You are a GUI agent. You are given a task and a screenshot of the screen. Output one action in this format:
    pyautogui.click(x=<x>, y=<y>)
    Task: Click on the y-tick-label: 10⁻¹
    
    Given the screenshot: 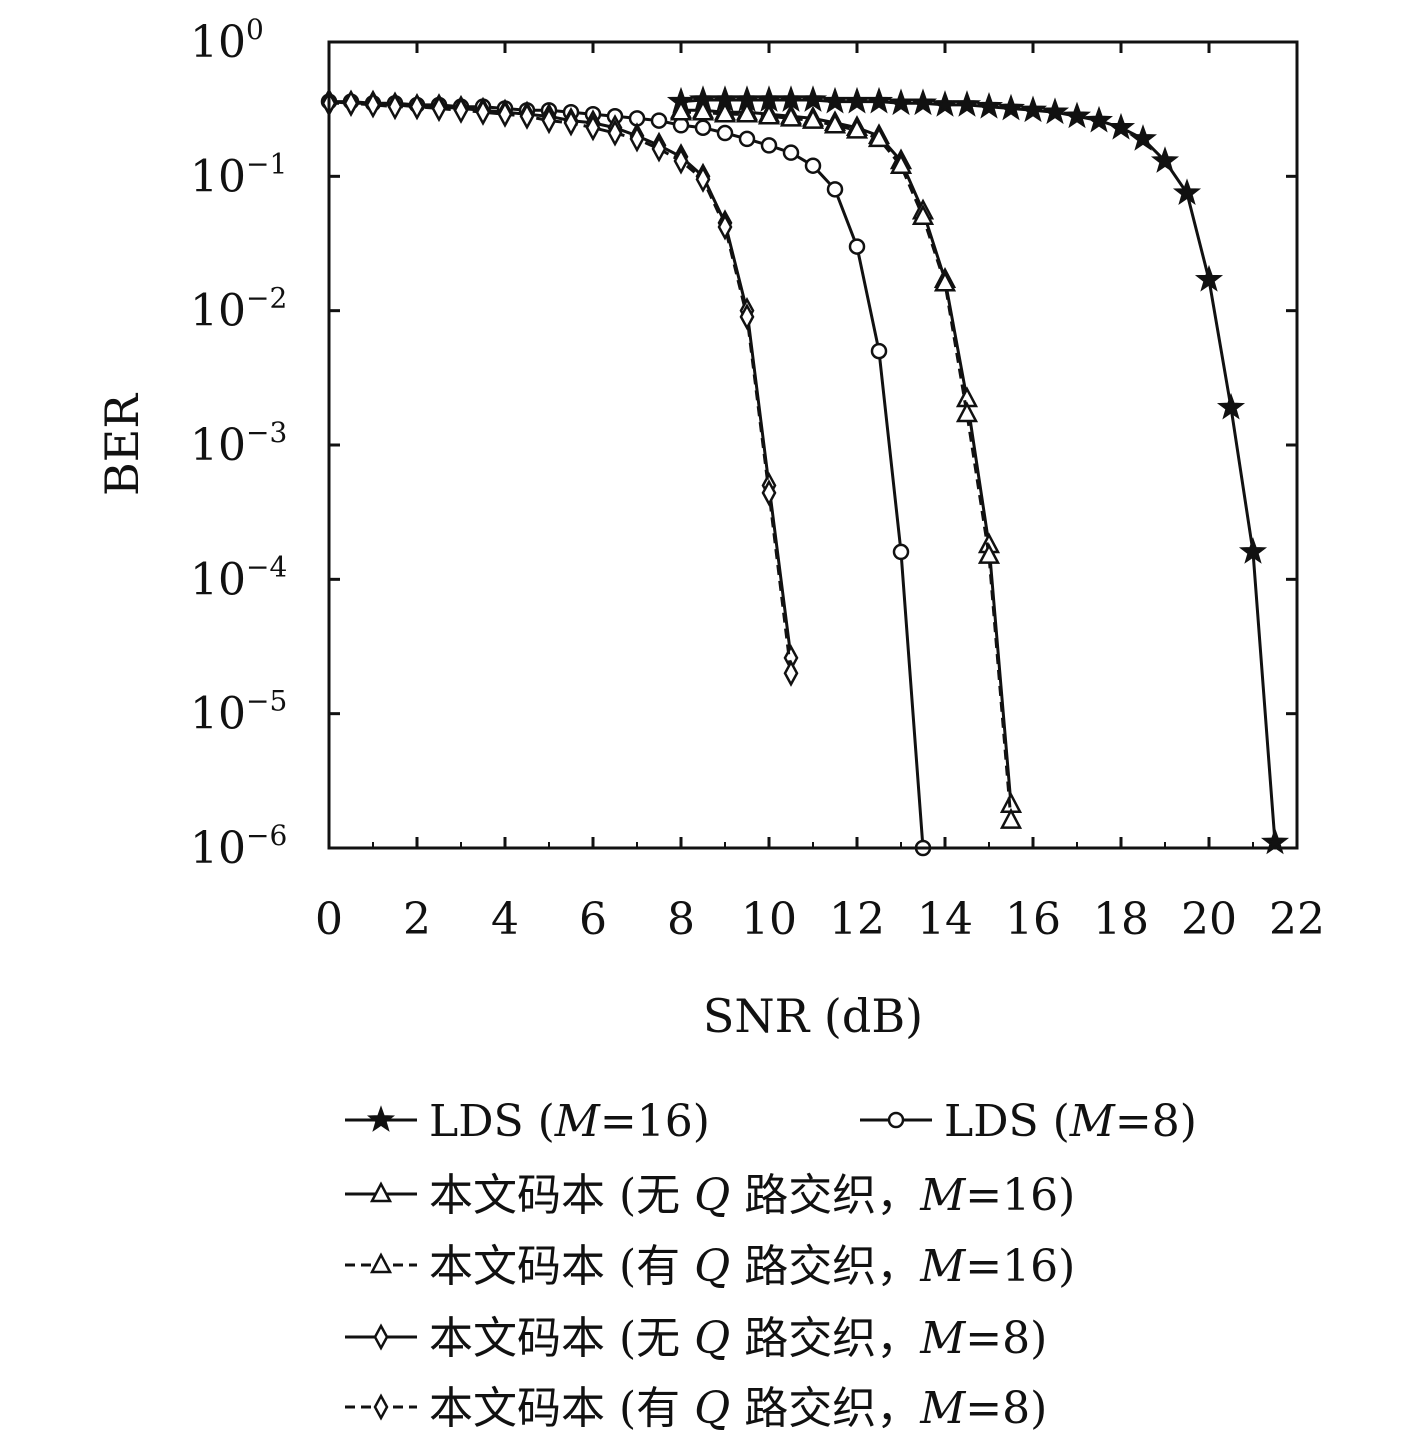 What is the action you would take?
    pyautogui.click(x=238, y=174)
    